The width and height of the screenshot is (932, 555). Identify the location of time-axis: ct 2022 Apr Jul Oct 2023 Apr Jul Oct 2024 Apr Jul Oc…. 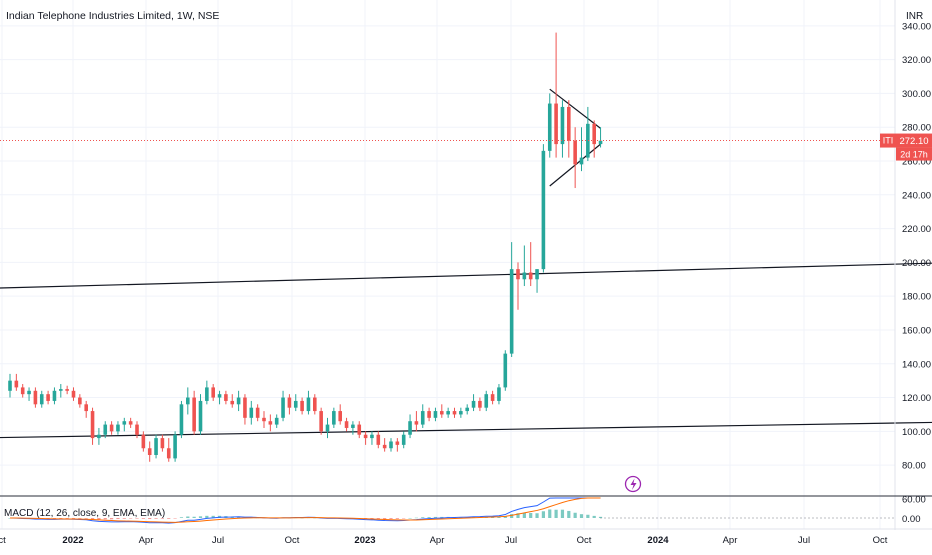
(444, 540).